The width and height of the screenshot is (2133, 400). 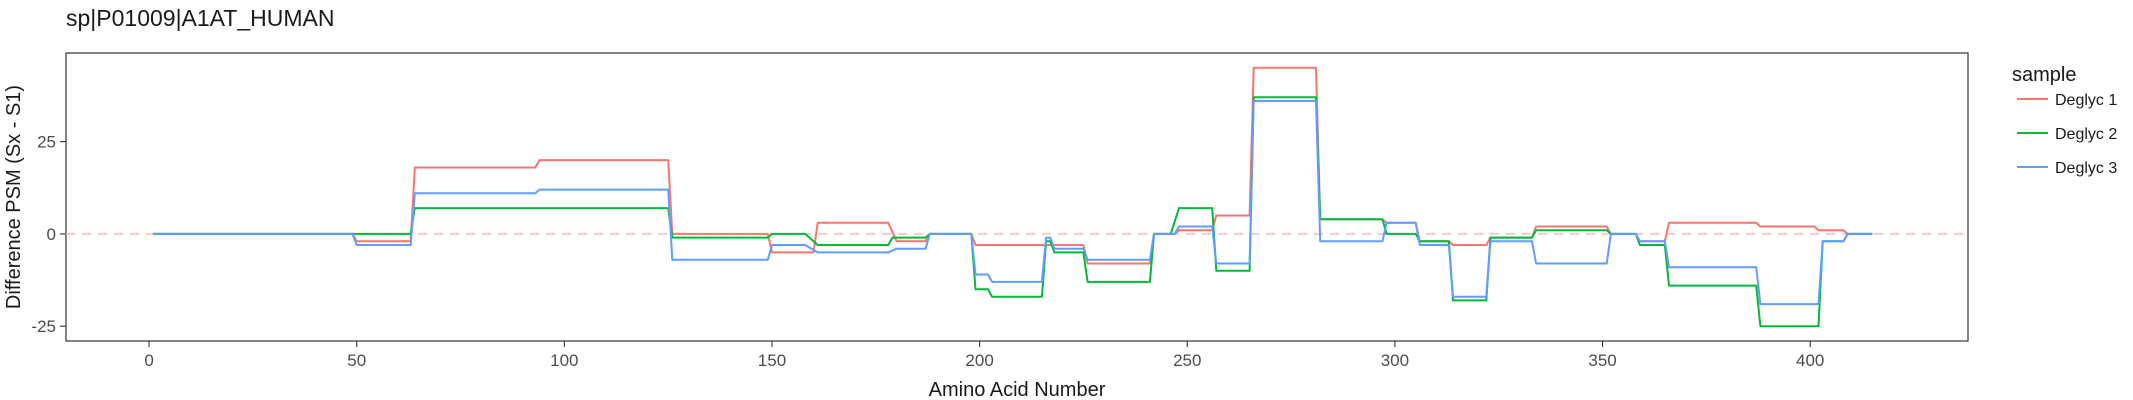 I want to click on y-tick-label: -25, so click(x=43, y=326).